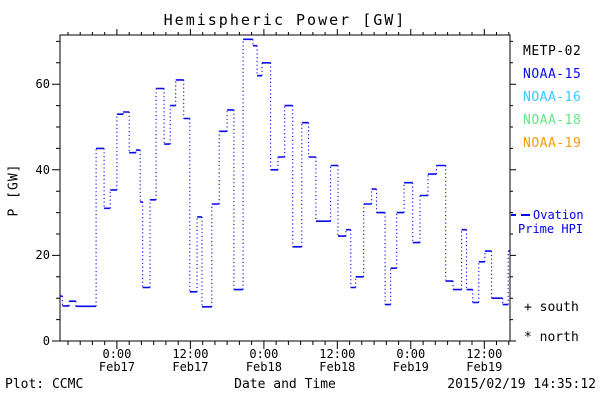 This screenshot has width=600, height=400. I want to click on legend-item-noaa16: NOAA-16, so click(552, 97).